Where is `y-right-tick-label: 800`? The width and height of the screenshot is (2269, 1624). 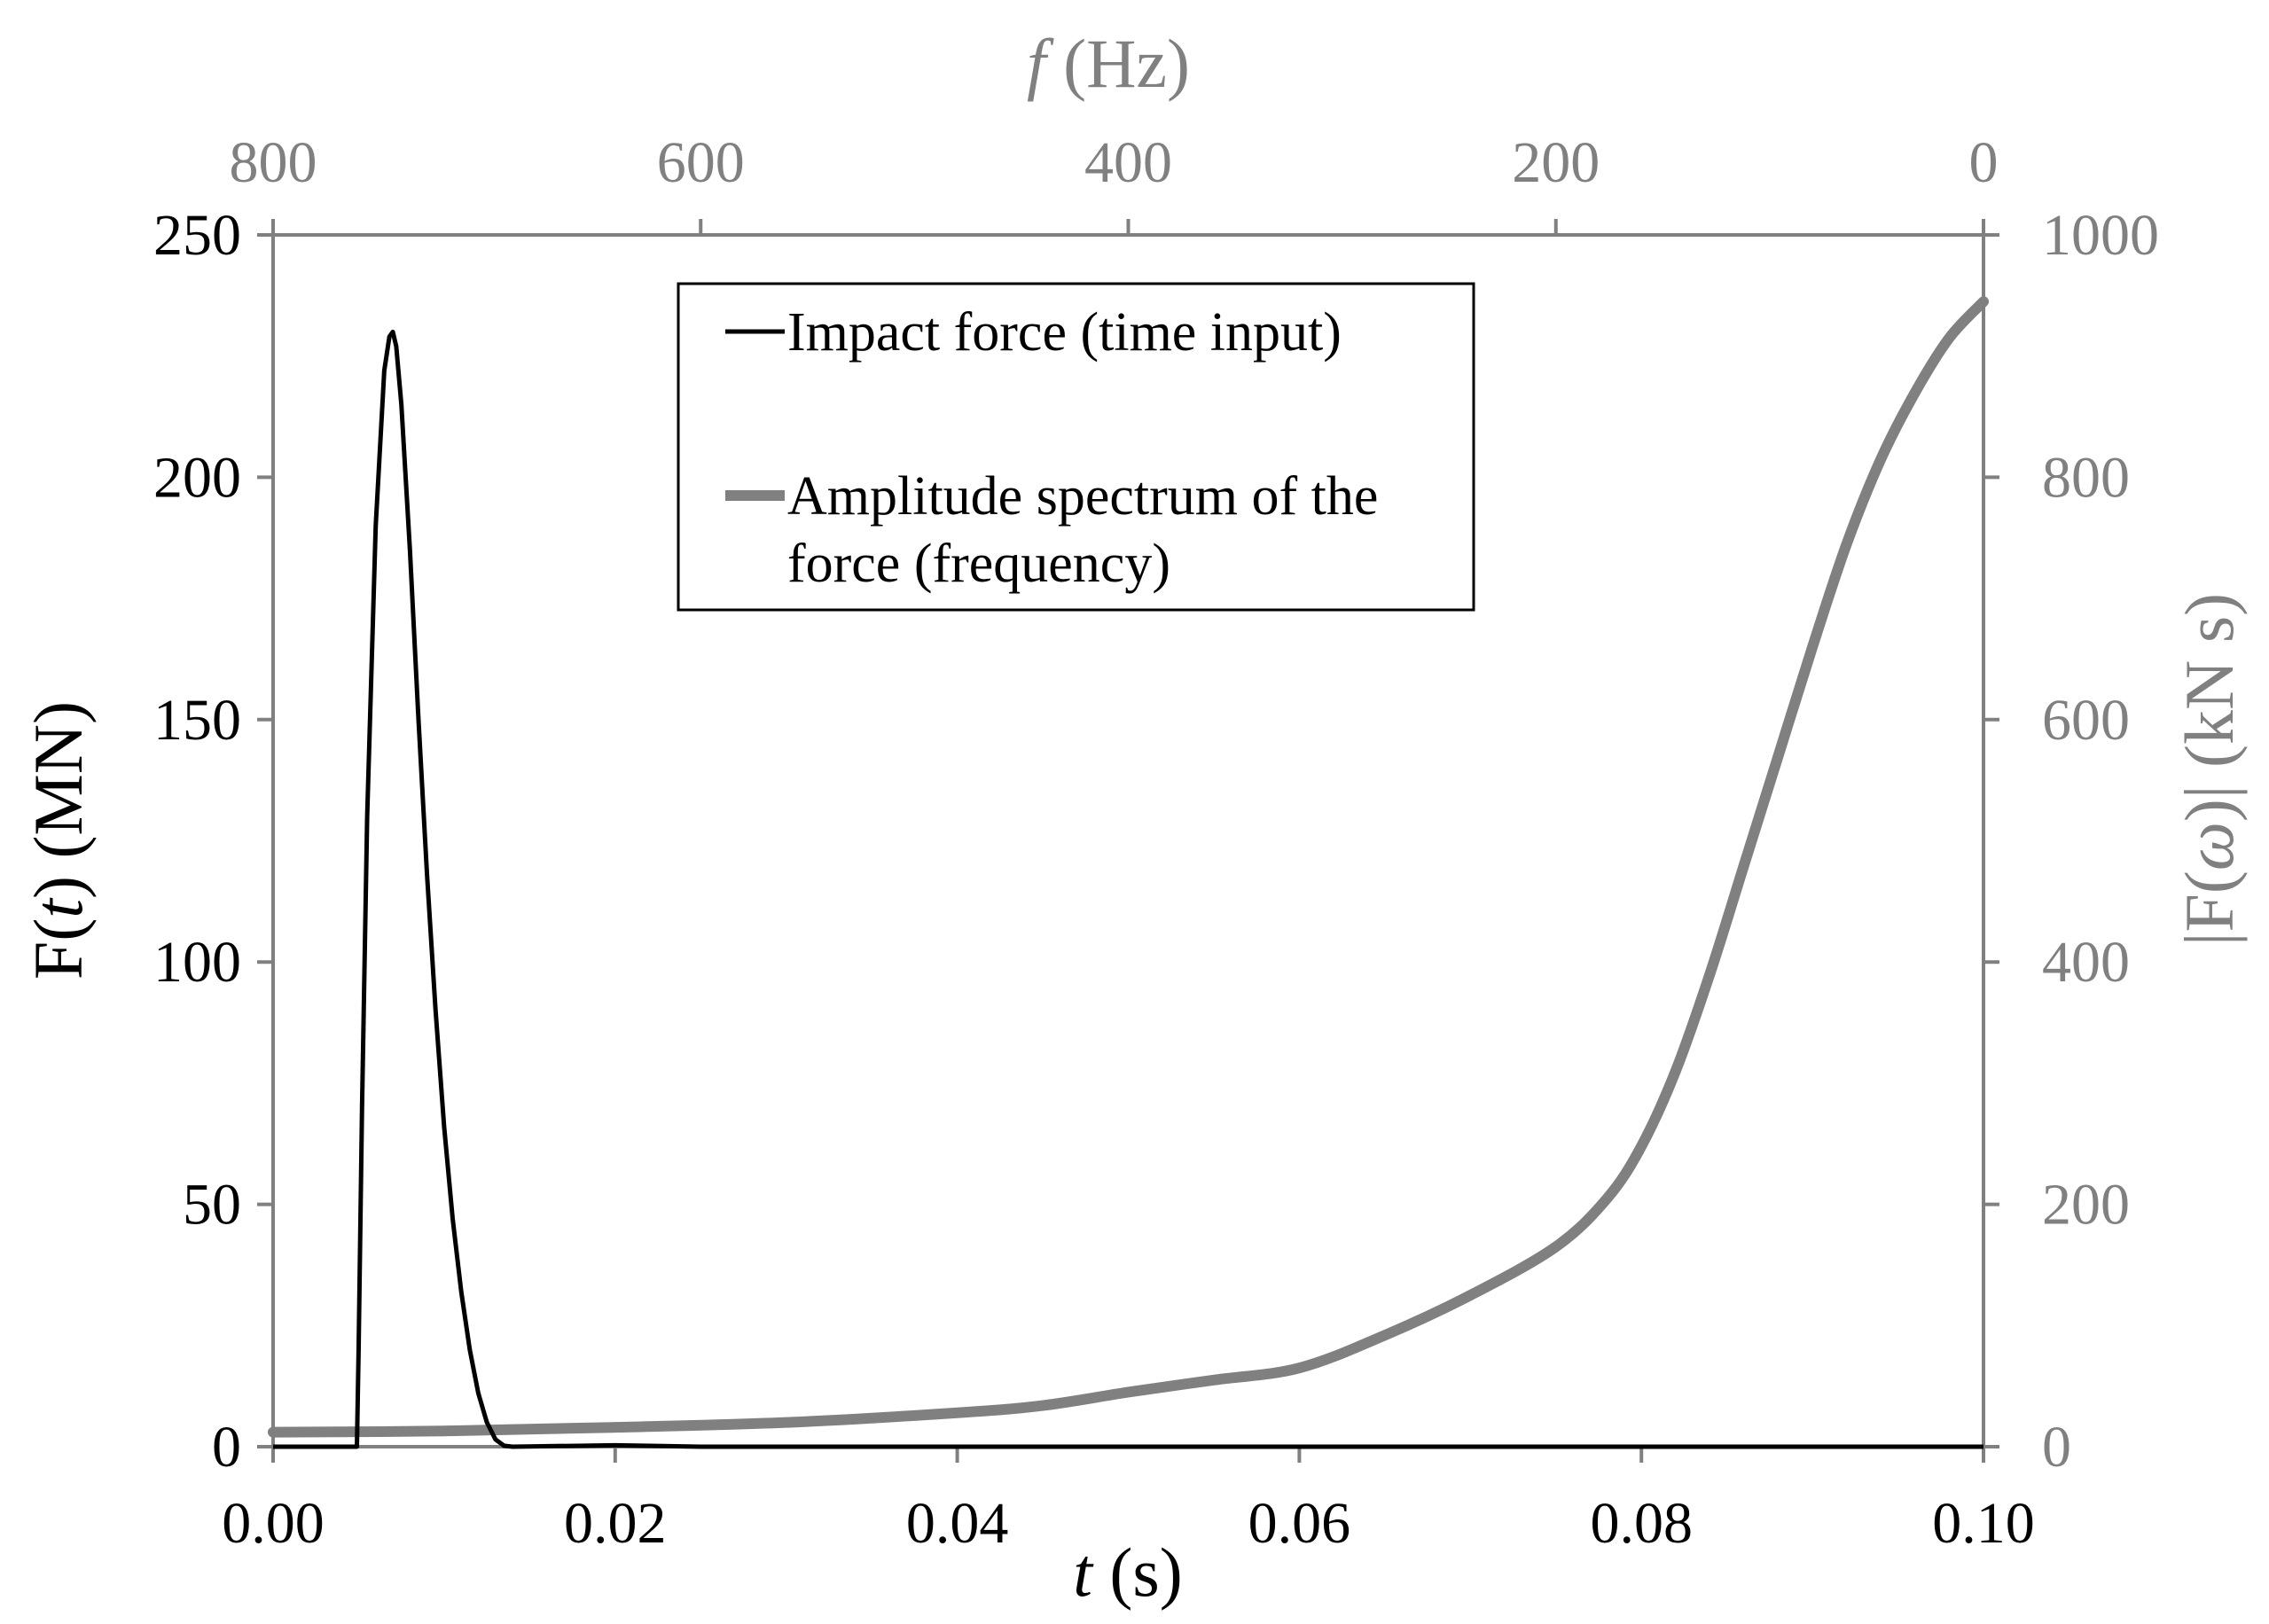 y-right-tick-label: 800 is located at coordinates (2086, 477).